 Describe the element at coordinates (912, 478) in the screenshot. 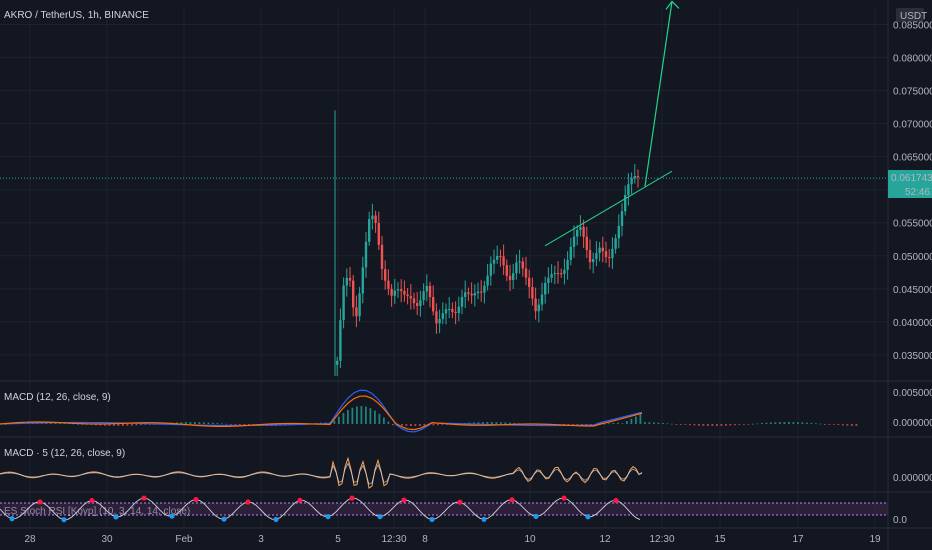

I see `macd5-tick-zero: 0.000000` at that location.